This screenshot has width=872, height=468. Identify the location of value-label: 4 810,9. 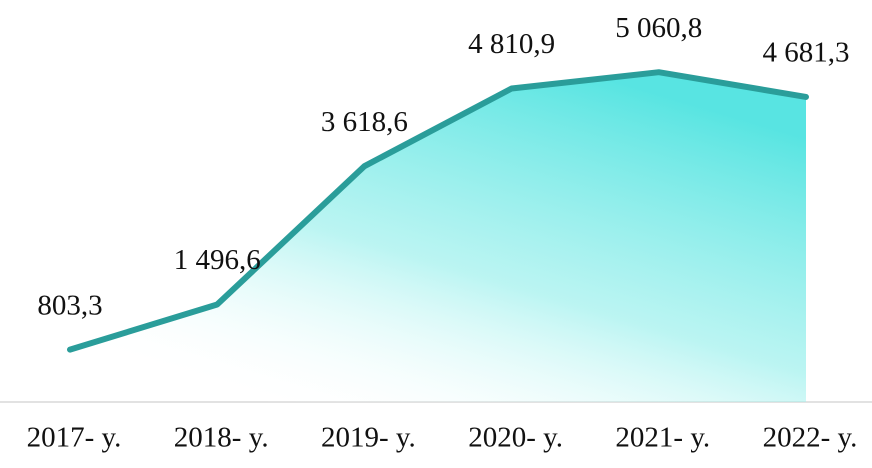
(511, 44).